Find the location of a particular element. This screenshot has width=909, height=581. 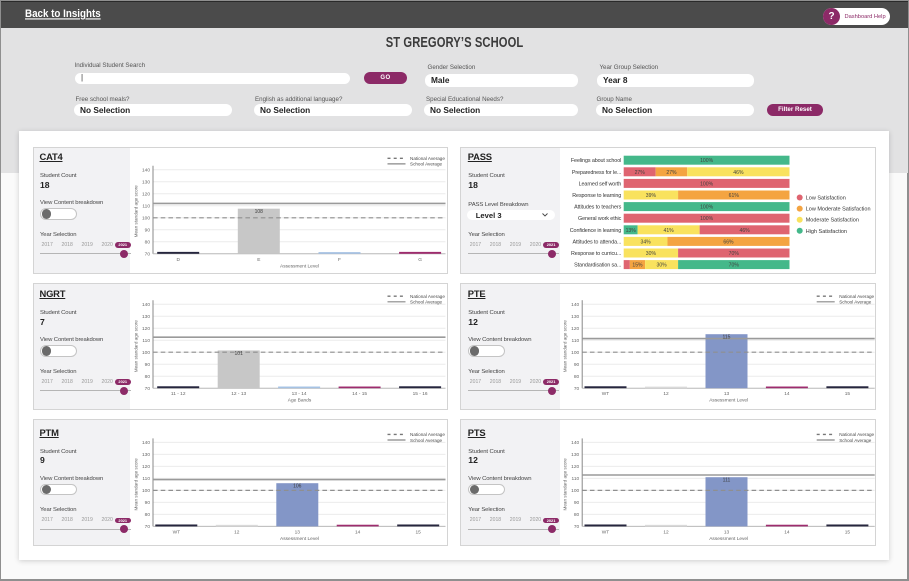

svg-text: D is located at coordinates (178, 260).